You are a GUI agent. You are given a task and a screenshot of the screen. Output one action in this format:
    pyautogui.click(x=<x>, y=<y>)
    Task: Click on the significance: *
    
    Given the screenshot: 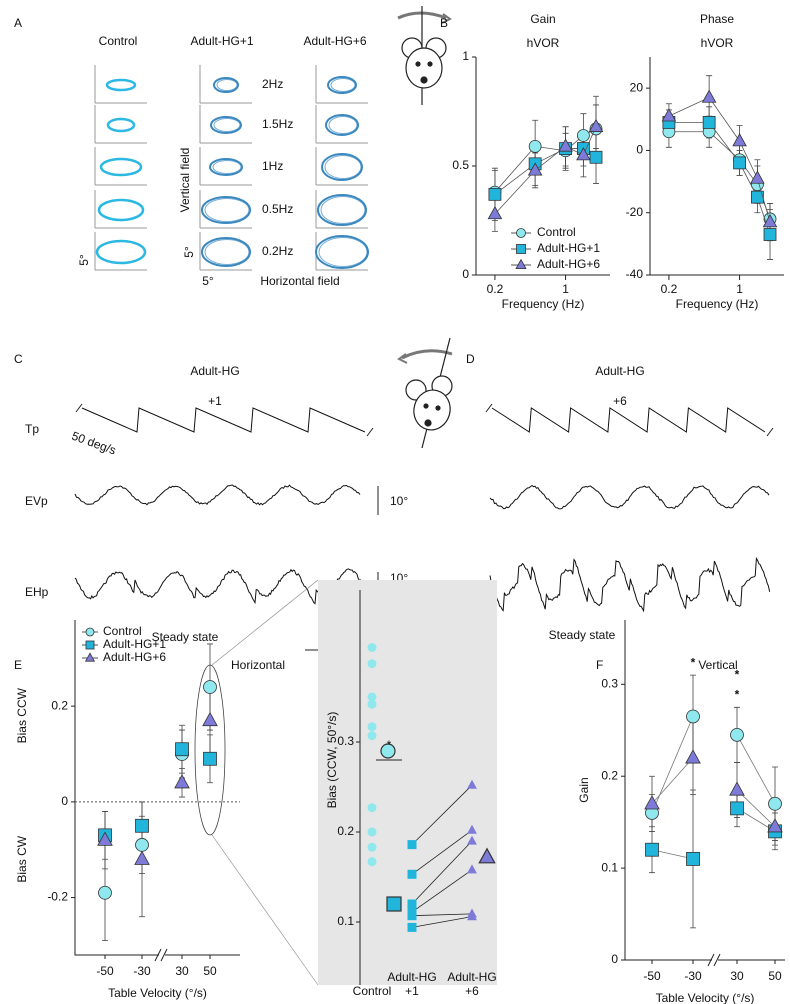 What is the action you would take?
    pyautogui.click(x=737, y=694)
    